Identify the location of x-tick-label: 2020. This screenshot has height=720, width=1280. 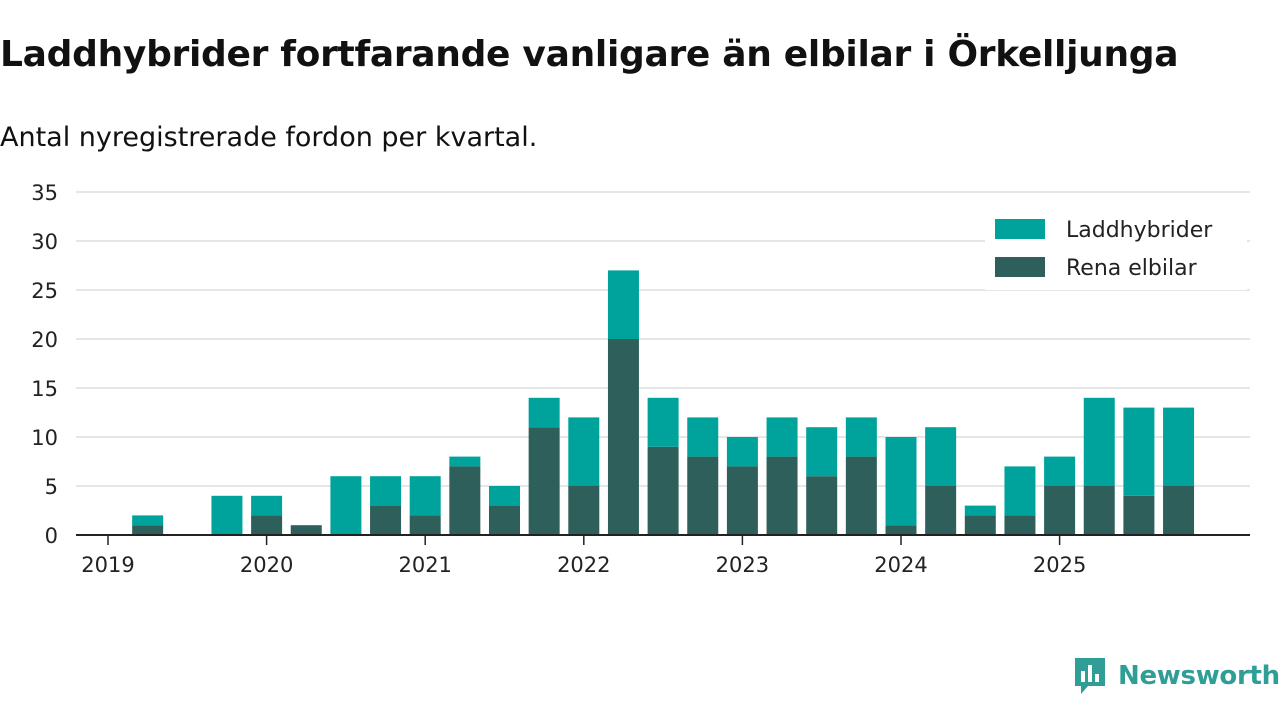
(266, 565).